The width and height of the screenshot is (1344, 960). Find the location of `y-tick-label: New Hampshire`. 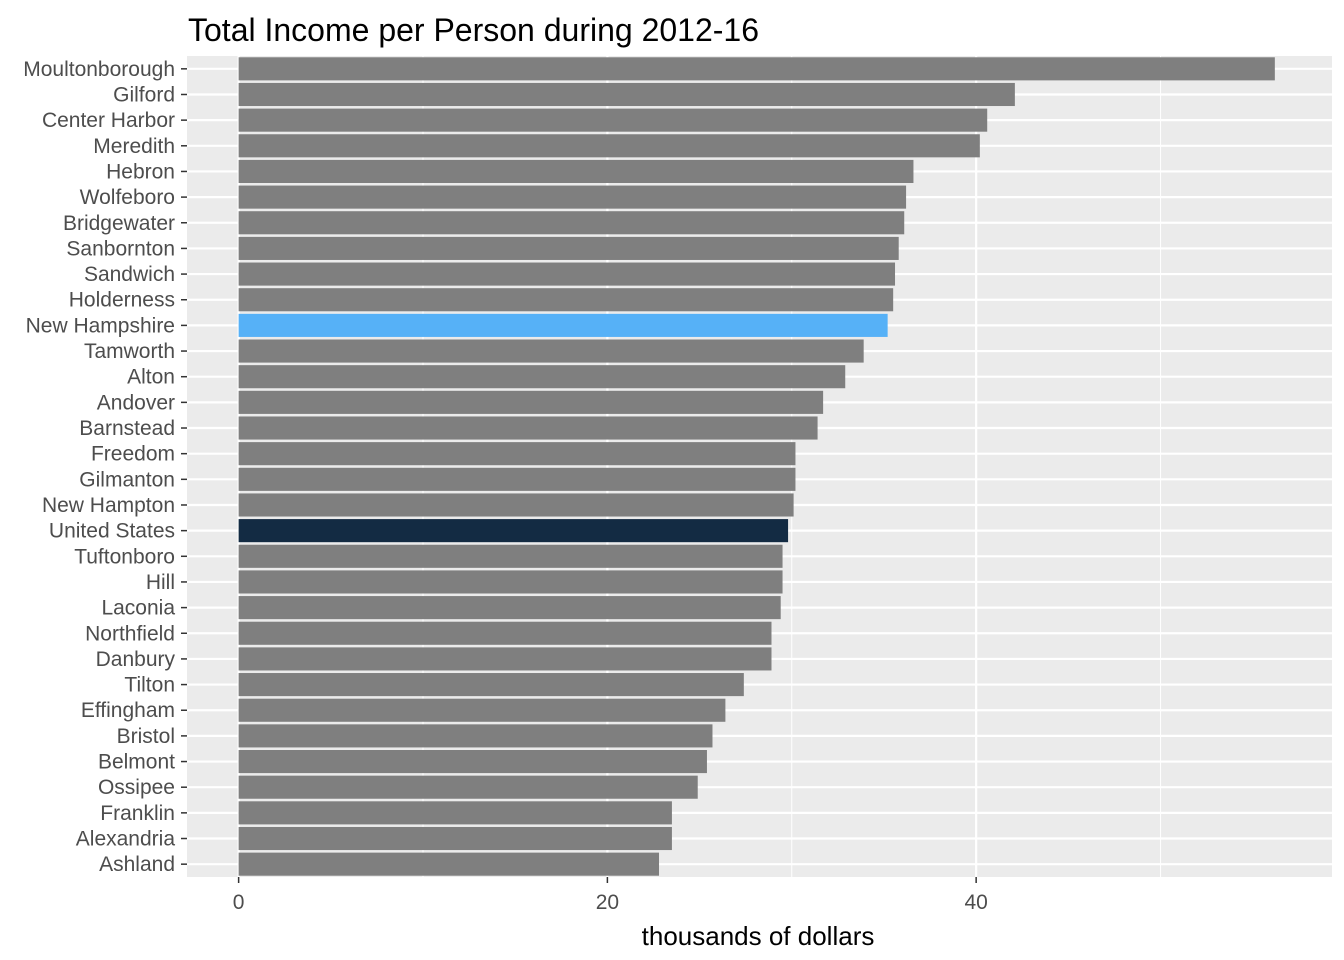

y-tick-label: New Hampshire is located at coordinates (100, 325).